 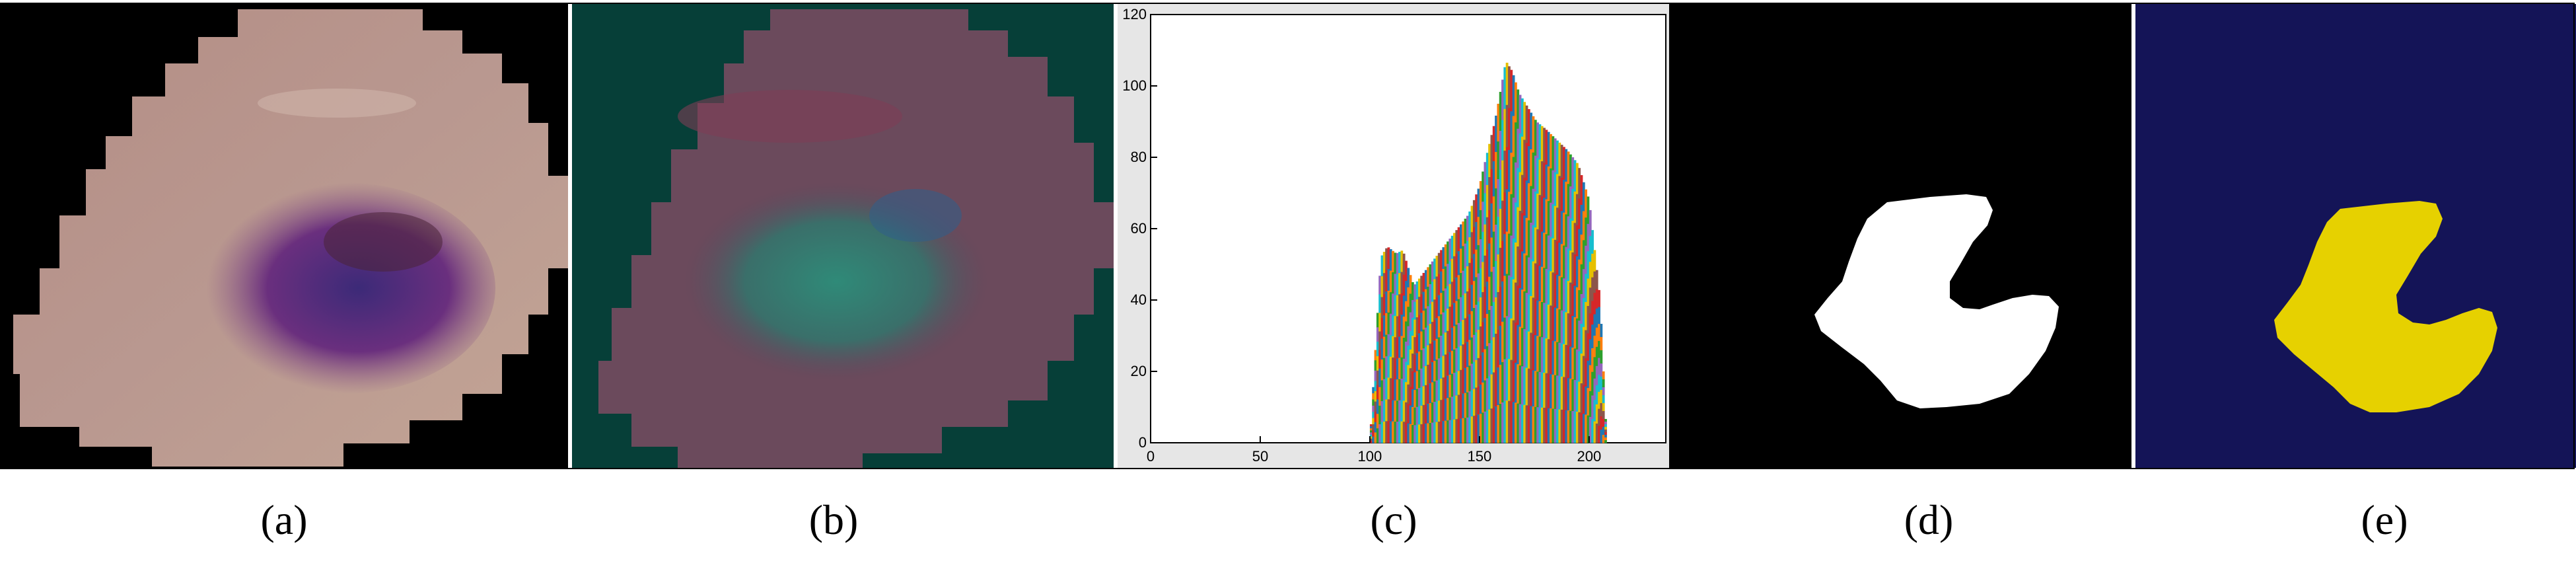 I want to click on x-axis-ticks: 0 50 100 150 200, so click(x=1374, y=450).